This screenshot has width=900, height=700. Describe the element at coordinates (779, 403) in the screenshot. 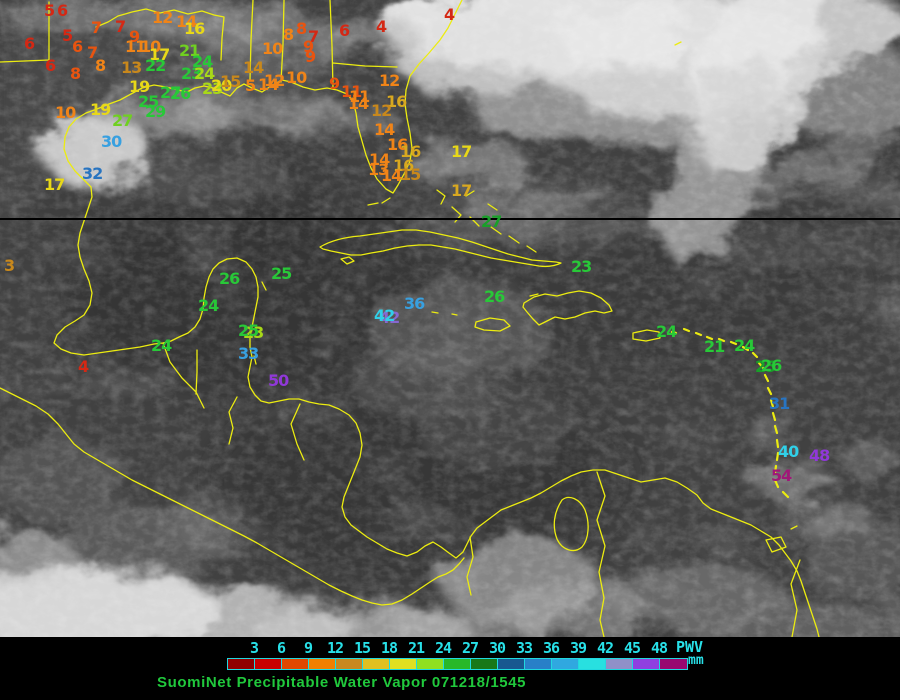

I see `station-value-label: 31` at that location.